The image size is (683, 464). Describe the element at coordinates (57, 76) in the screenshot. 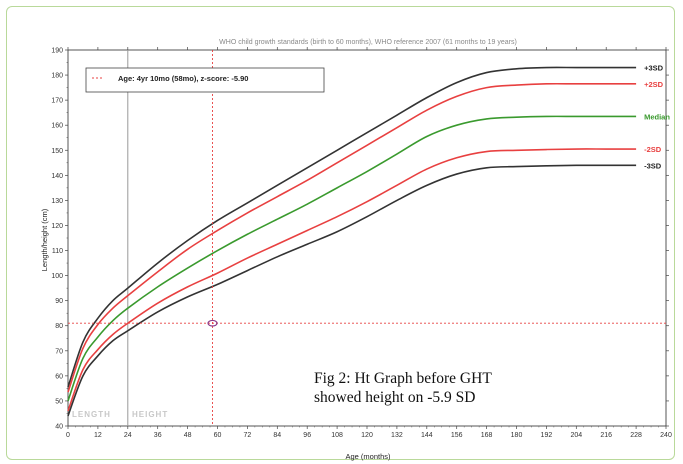

I see `y-tick-label: 180` at that location.